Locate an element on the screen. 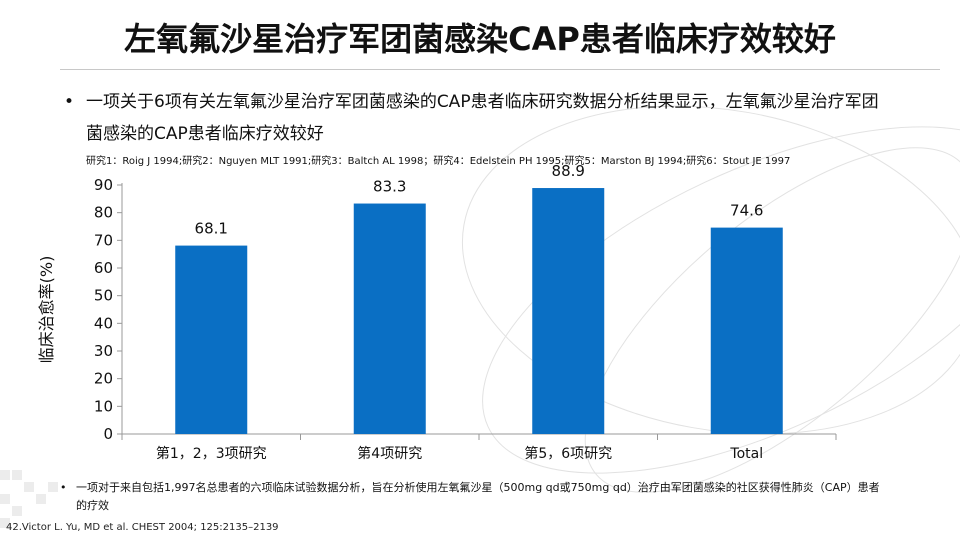 The height and width of the screenshot is (540, 960). data-label: 68.1 is located at coordinates (211, 229).